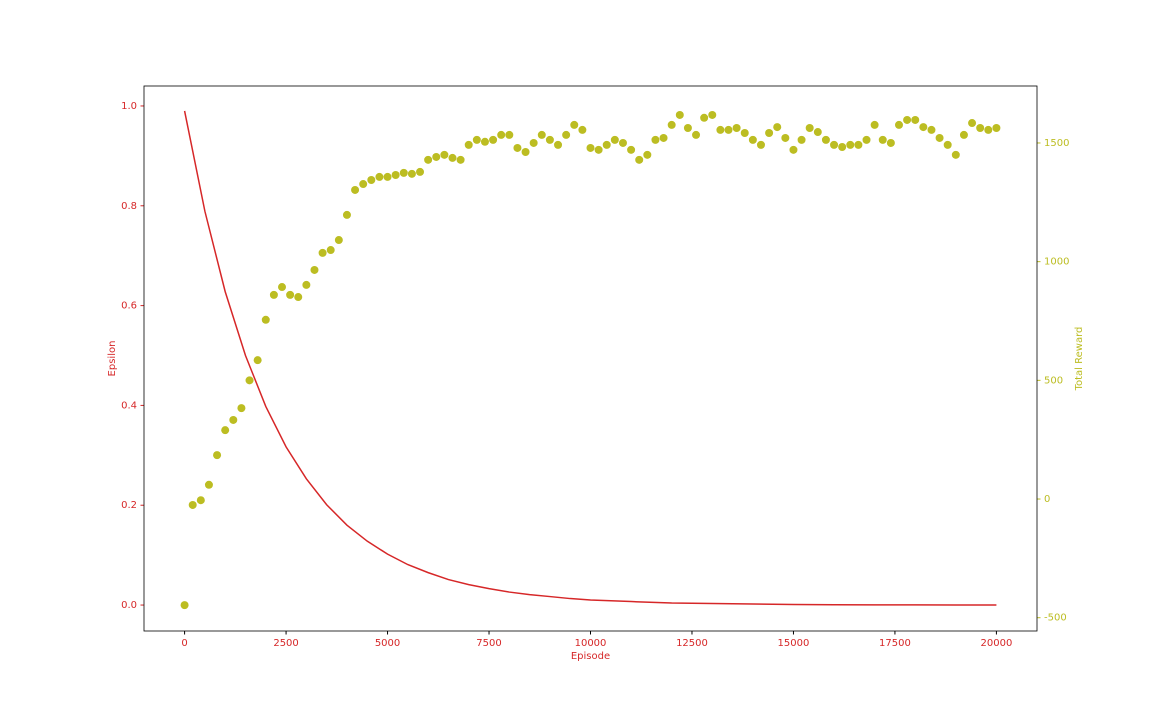 The height and width of the screenshot is (720, 1152). I want to click on y2-tick-label: 500, so click(1053, 380).